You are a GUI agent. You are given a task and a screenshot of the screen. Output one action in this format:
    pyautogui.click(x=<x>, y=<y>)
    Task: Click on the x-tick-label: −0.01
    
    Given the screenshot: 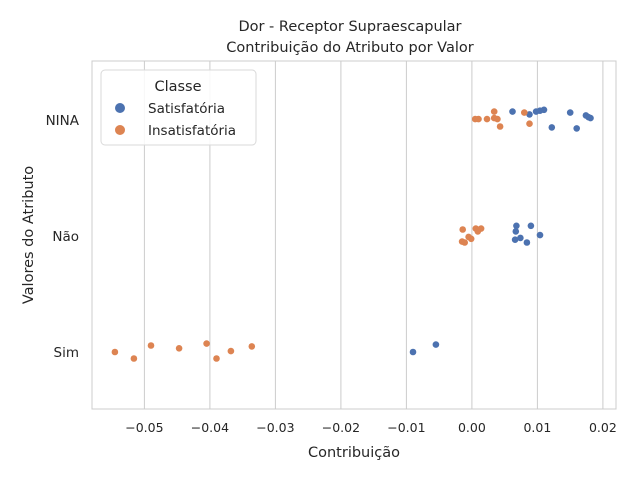 What is the action you would take?
    pyautogui.click(x=406, y=427)
    